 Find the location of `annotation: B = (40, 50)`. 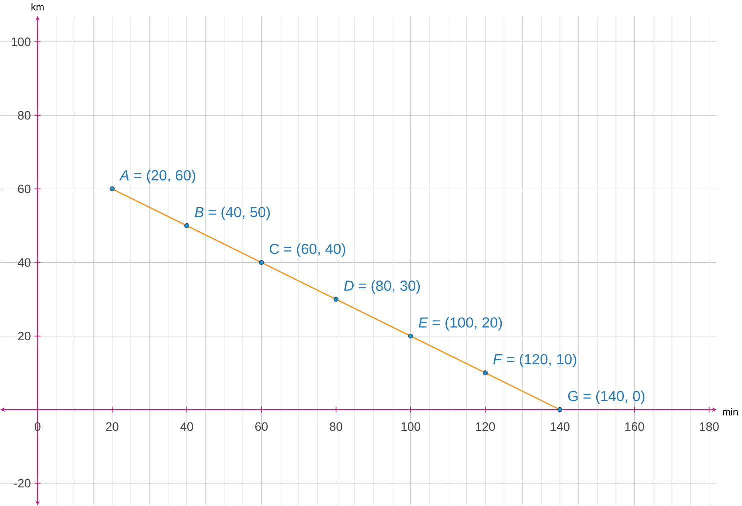

annotation: B = (40, 50) is located at coordinates (232, 213).